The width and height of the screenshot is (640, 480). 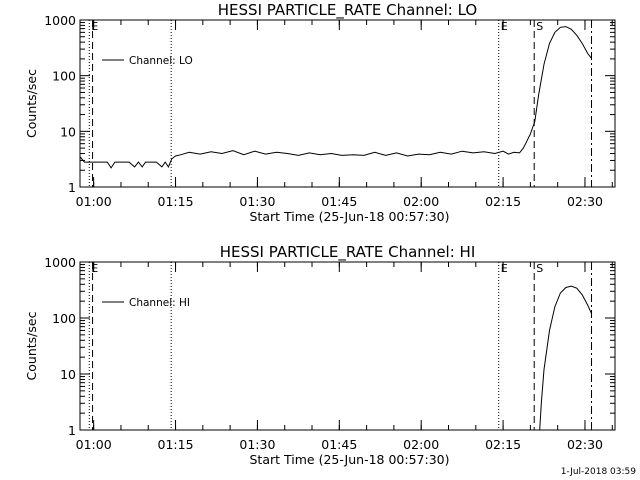 I want to click on legend-label: Channel: LO, so click(x=161, y=61).